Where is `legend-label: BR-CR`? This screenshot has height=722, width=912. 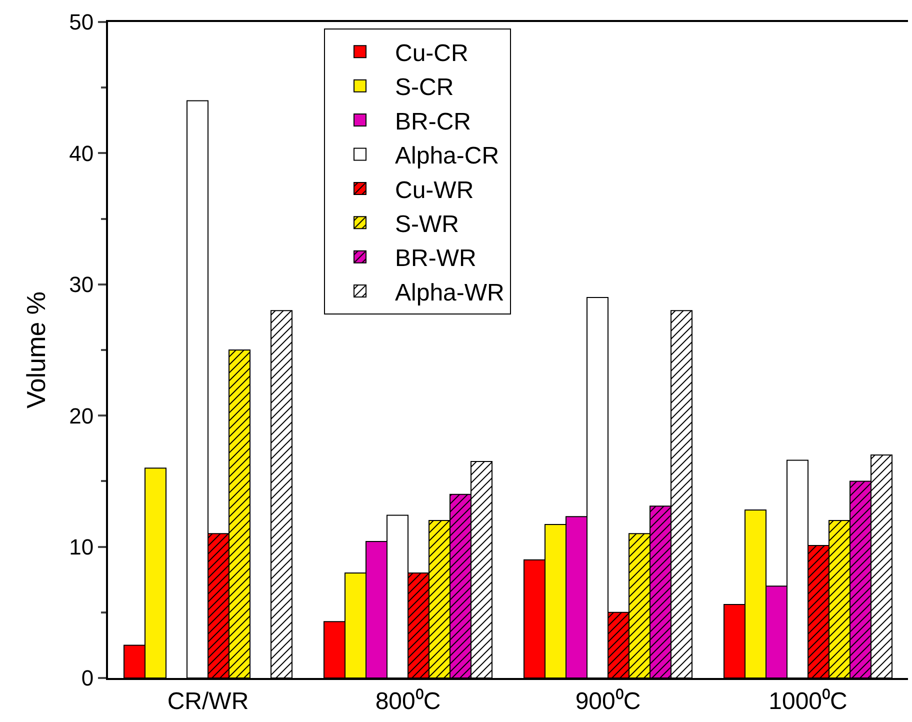
legend-label: BR-CR is located at coordinates (433, 122).